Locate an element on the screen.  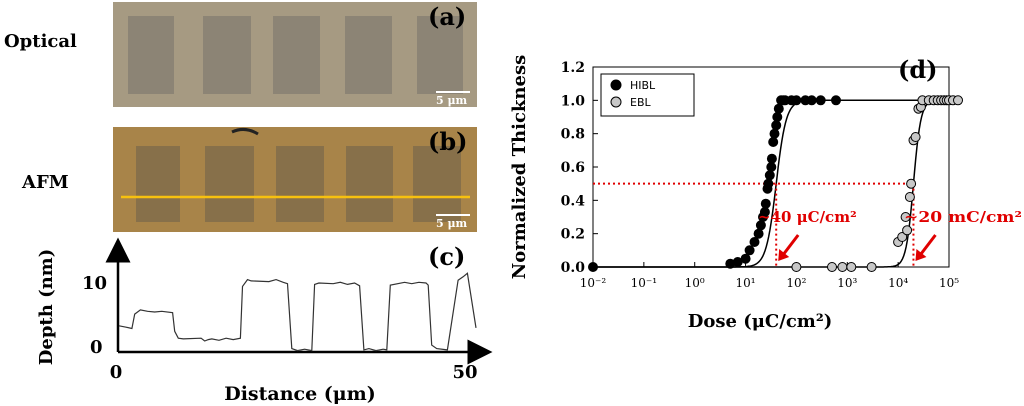
panel-label-c: (c) is located at coordinates (446, 256).